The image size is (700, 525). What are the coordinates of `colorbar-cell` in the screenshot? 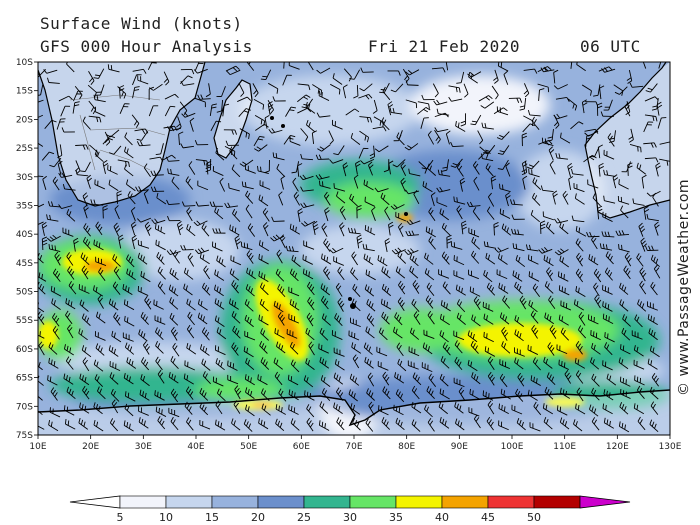 It's located at (557, 502).